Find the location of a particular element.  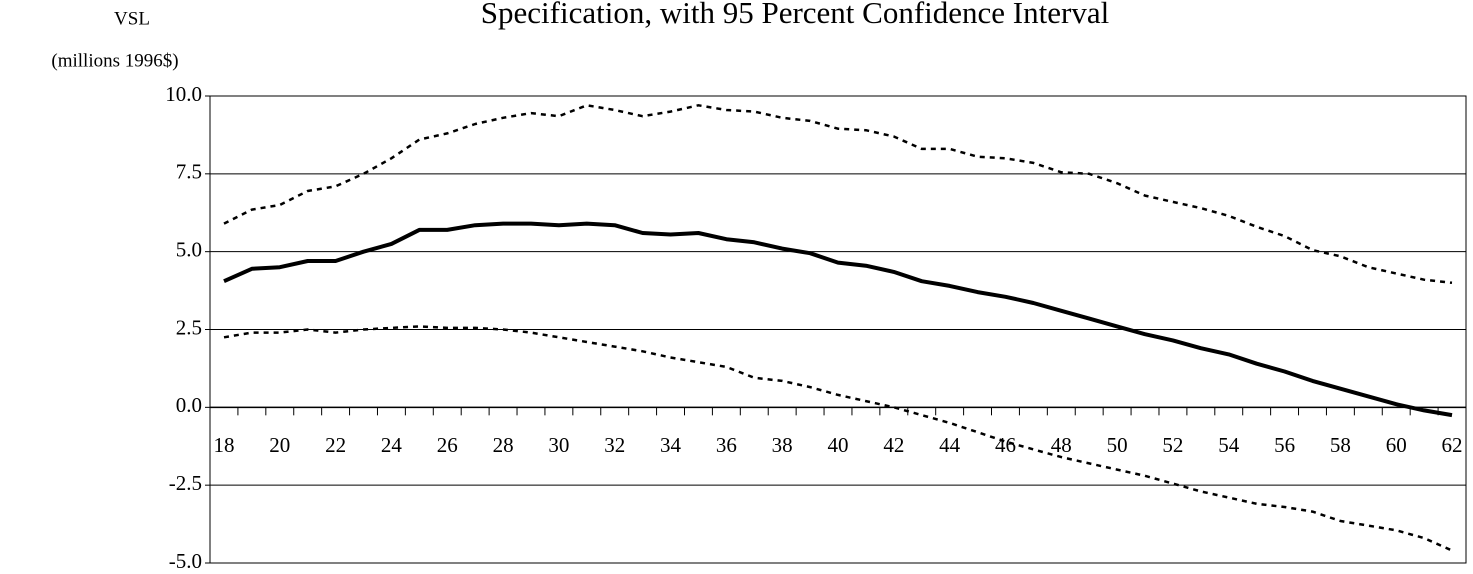

x-tick-label: 62 is located at coordinates (1452, 445).